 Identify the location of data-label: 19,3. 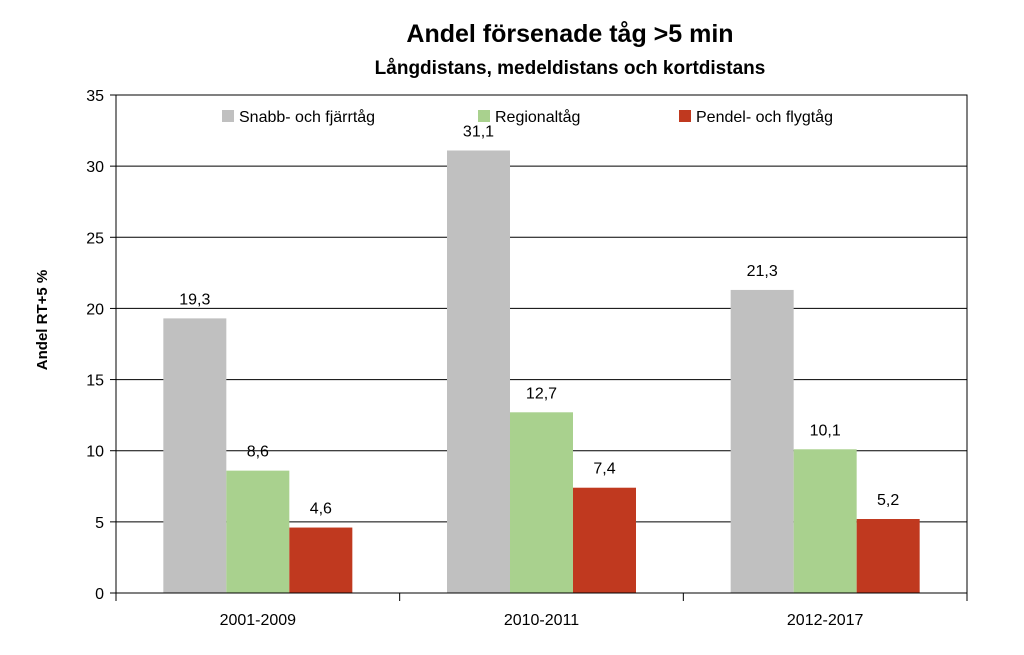
(194, 299).